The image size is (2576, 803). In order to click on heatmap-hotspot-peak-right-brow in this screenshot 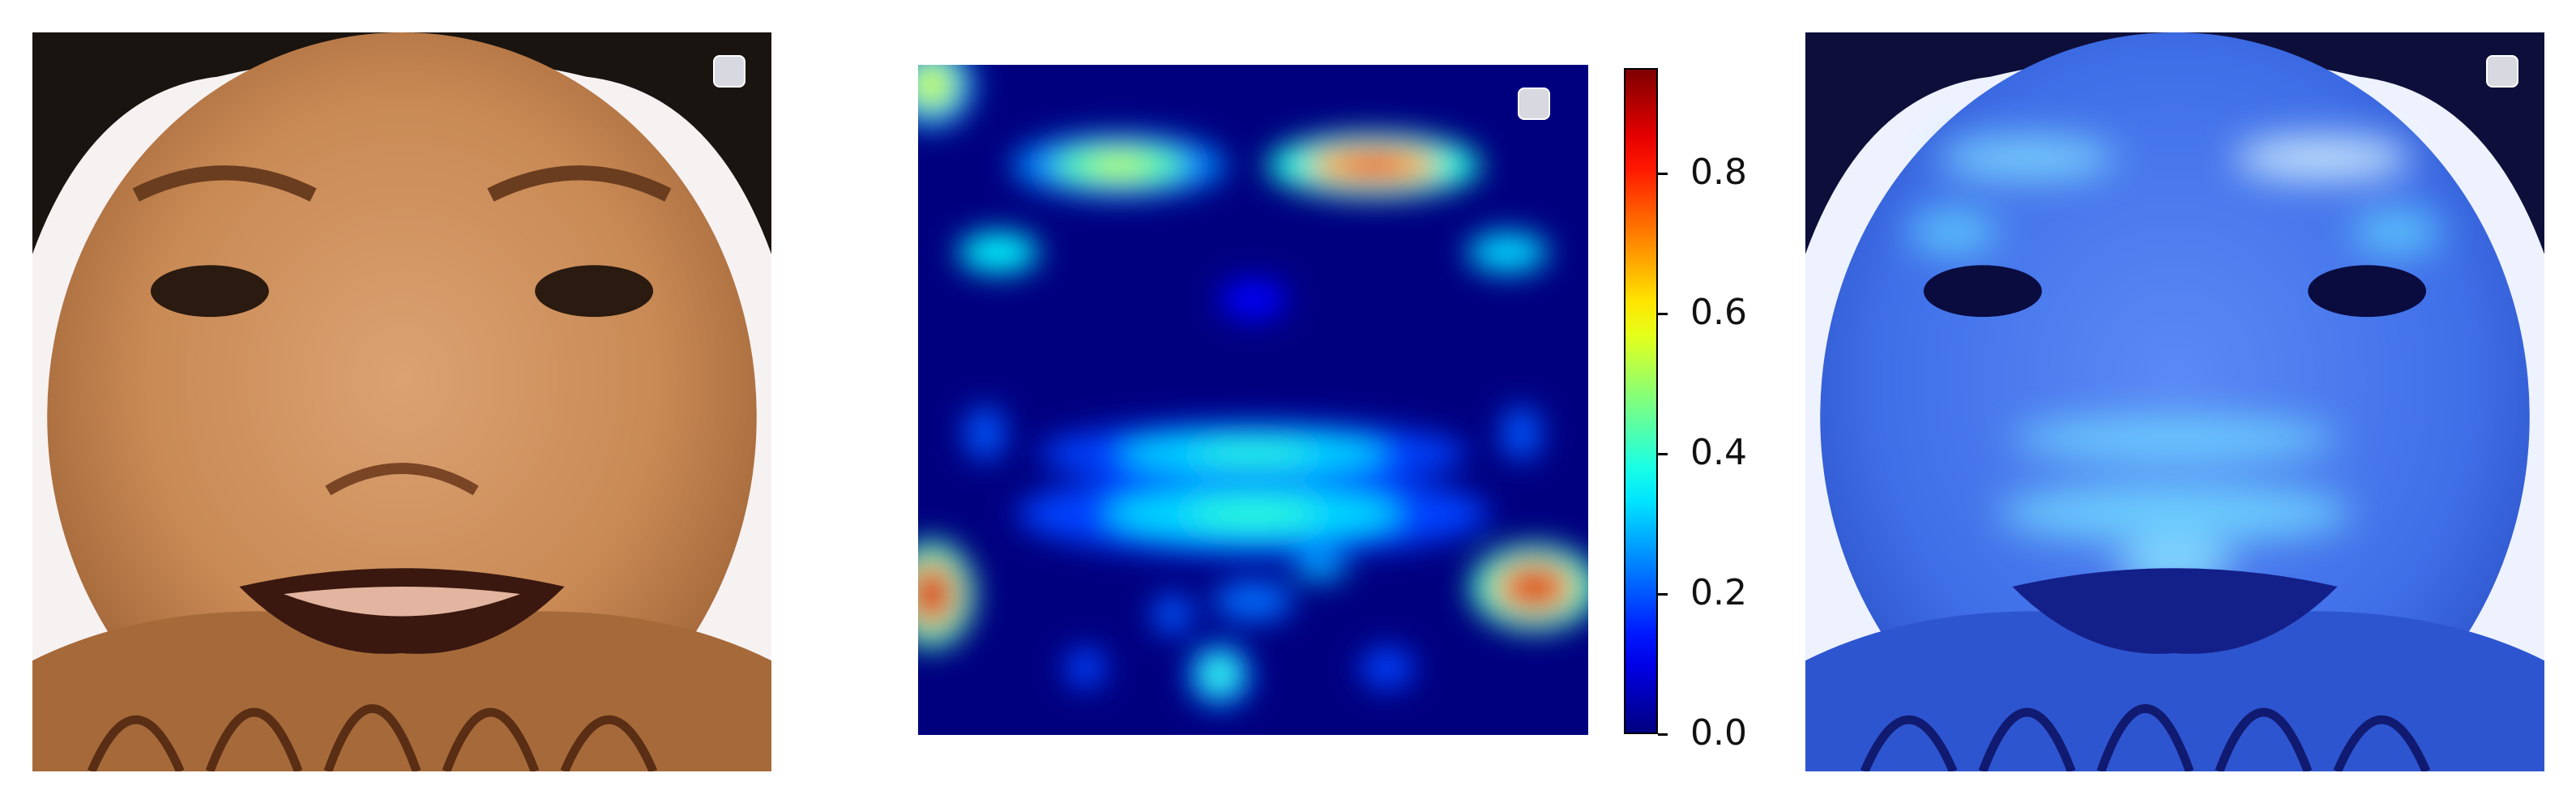, I will do `click(1374, 165)`.